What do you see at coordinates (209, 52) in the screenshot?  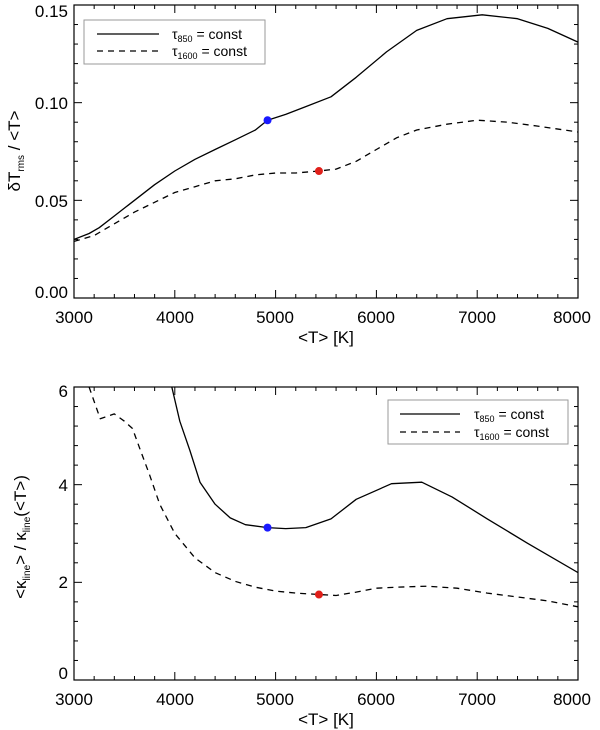 I see `top-legend-dashed-label: τ1600 = const` at bounding box center [209, 52].